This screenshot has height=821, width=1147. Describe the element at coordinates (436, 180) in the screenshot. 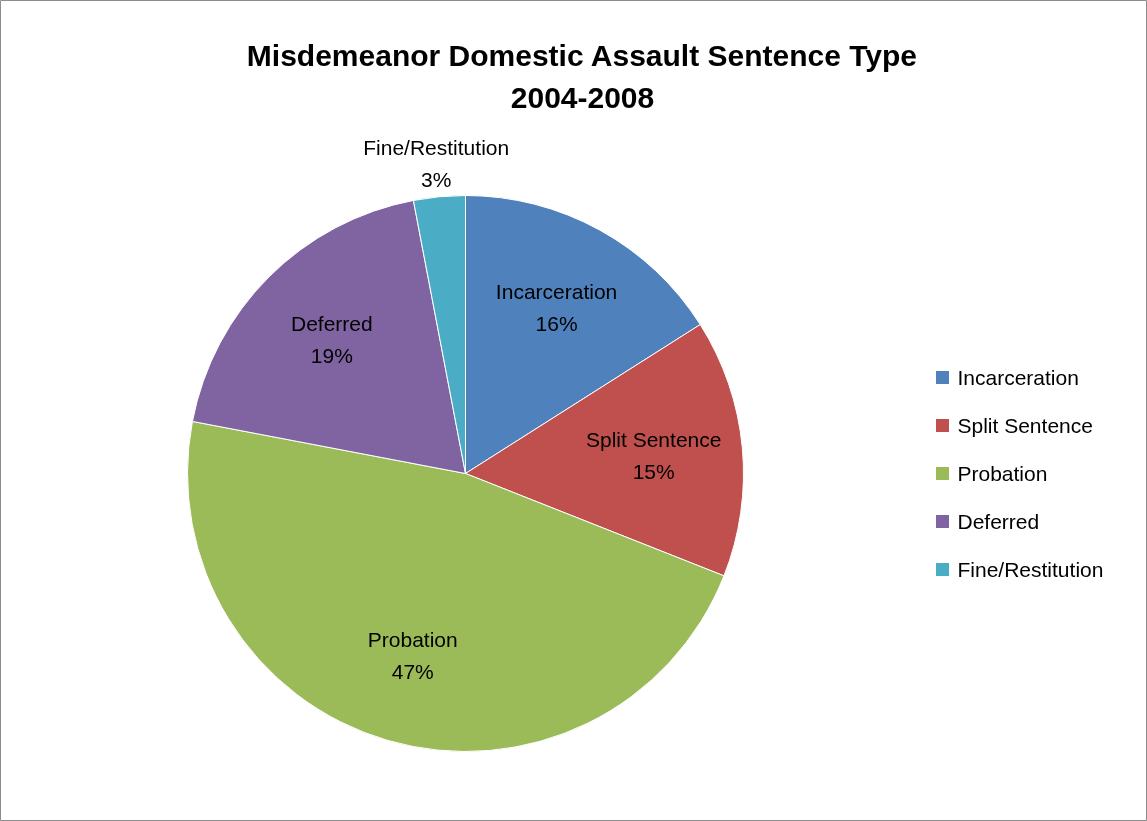

I see `data-label: 3%` at that location.